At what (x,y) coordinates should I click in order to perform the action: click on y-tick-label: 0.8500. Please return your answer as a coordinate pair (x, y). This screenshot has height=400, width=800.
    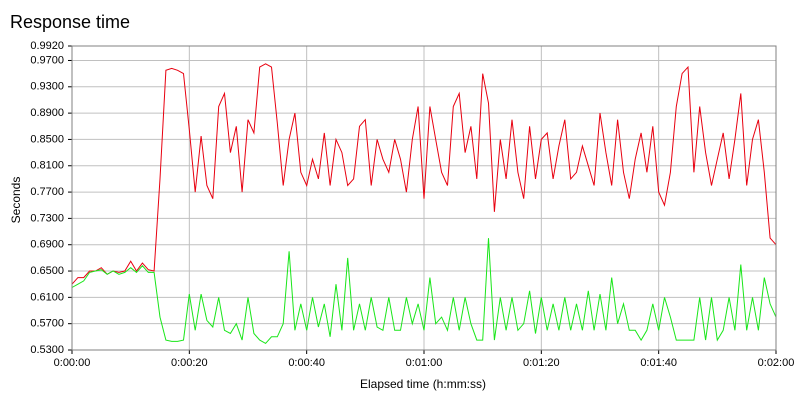
    Looking at the image, I should click on (47, 139).